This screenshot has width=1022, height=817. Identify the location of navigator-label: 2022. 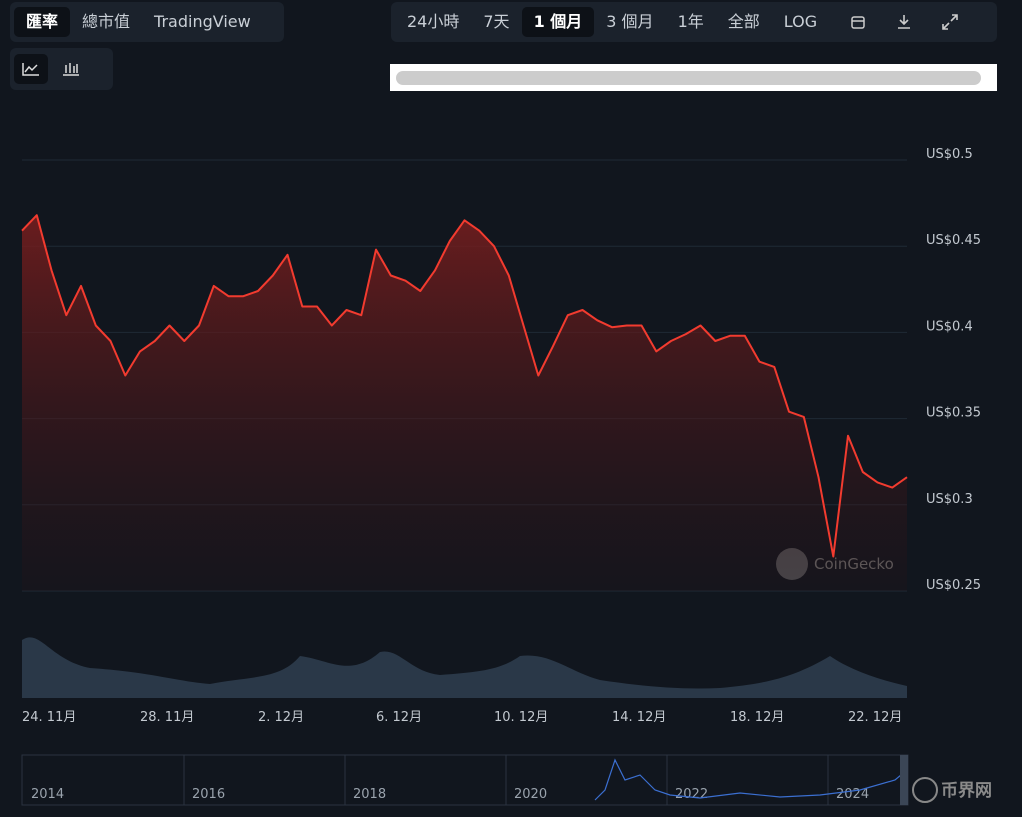
(691, 794).